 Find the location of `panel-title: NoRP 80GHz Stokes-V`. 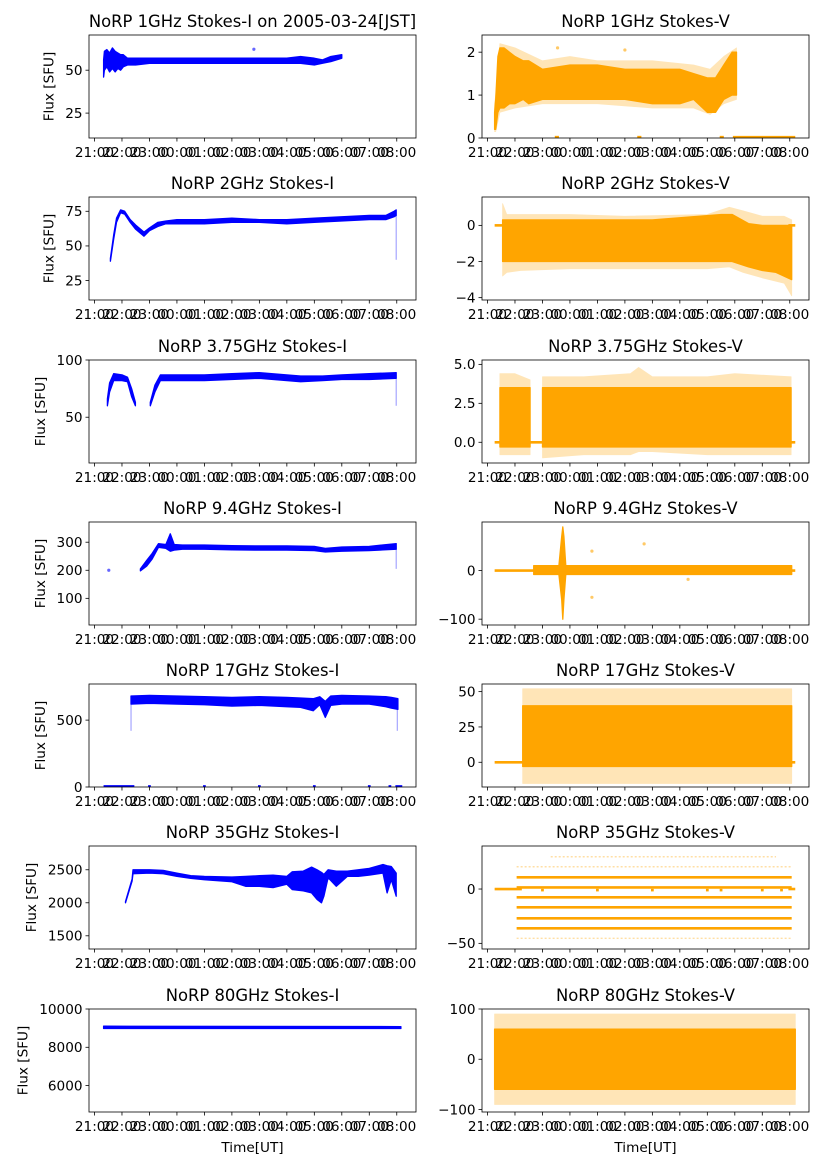

panel-title: NoRP 80GHz Stokes-V is located at coordinates (646, 995).